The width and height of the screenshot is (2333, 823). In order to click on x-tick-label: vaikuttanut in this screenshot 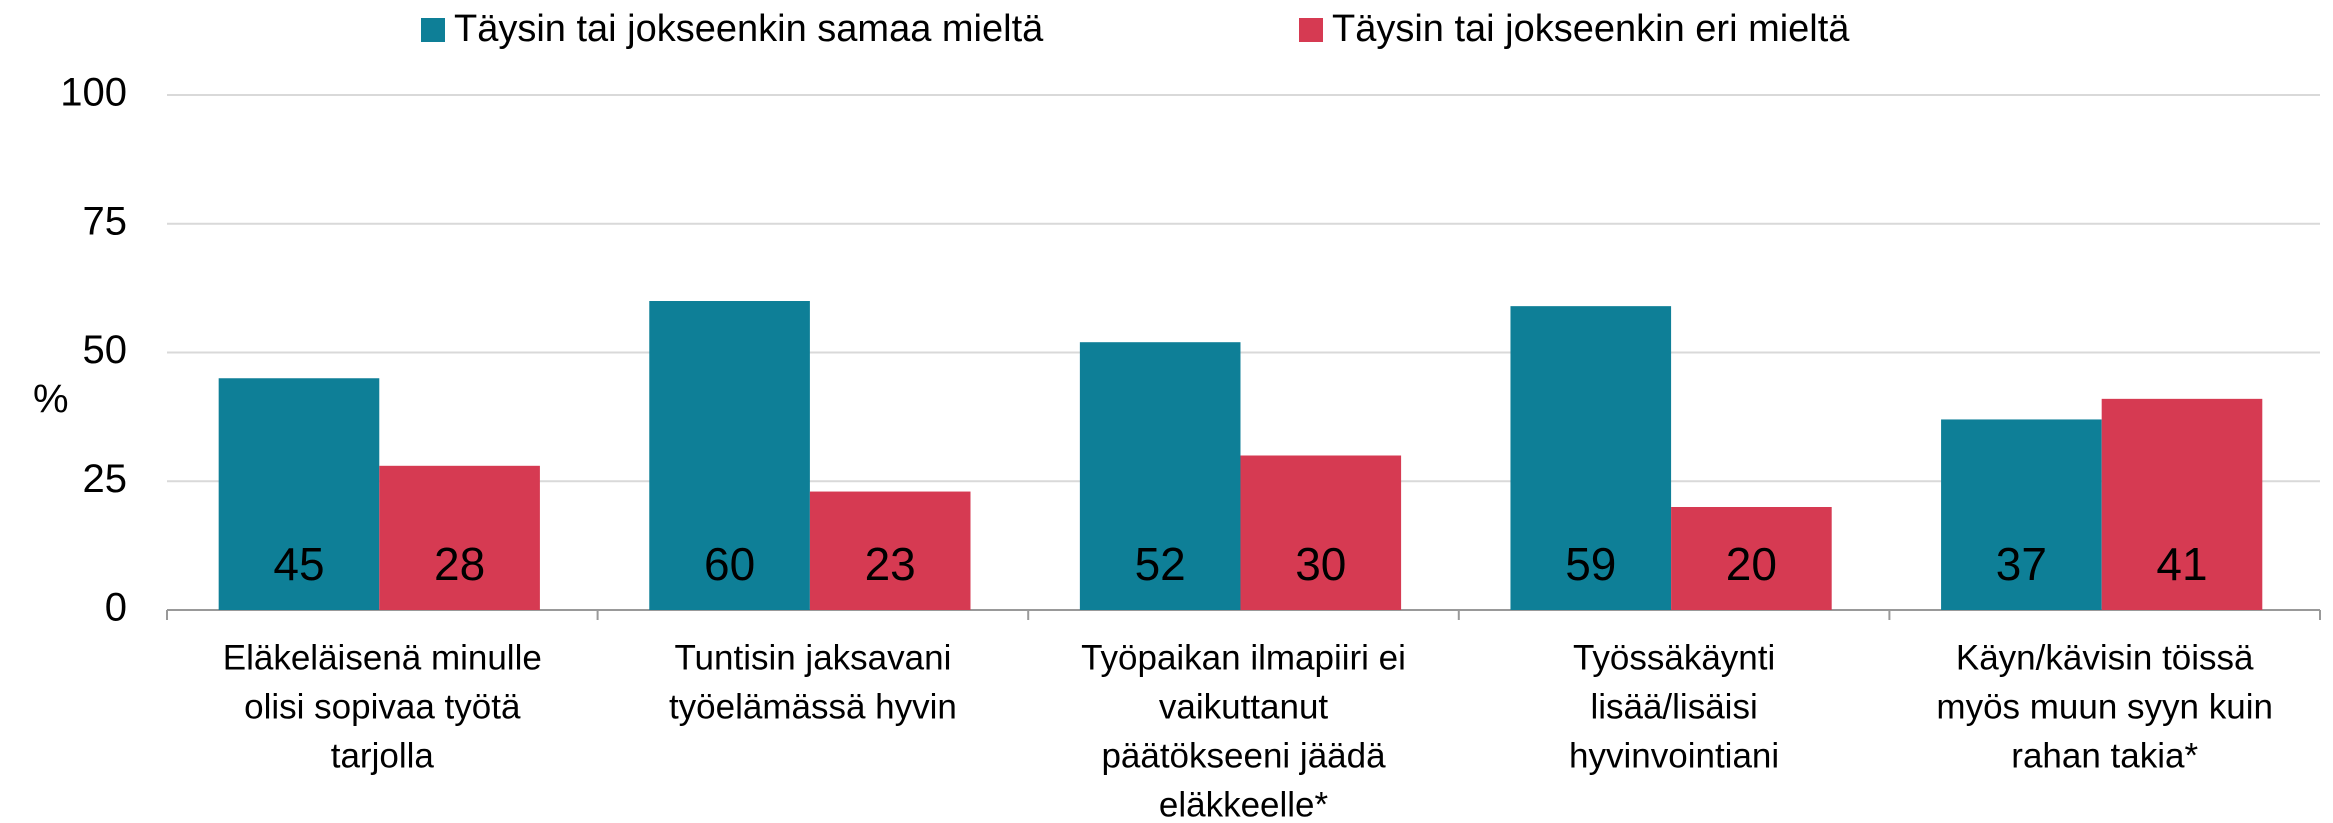, I will do `click(1244, 706)`.